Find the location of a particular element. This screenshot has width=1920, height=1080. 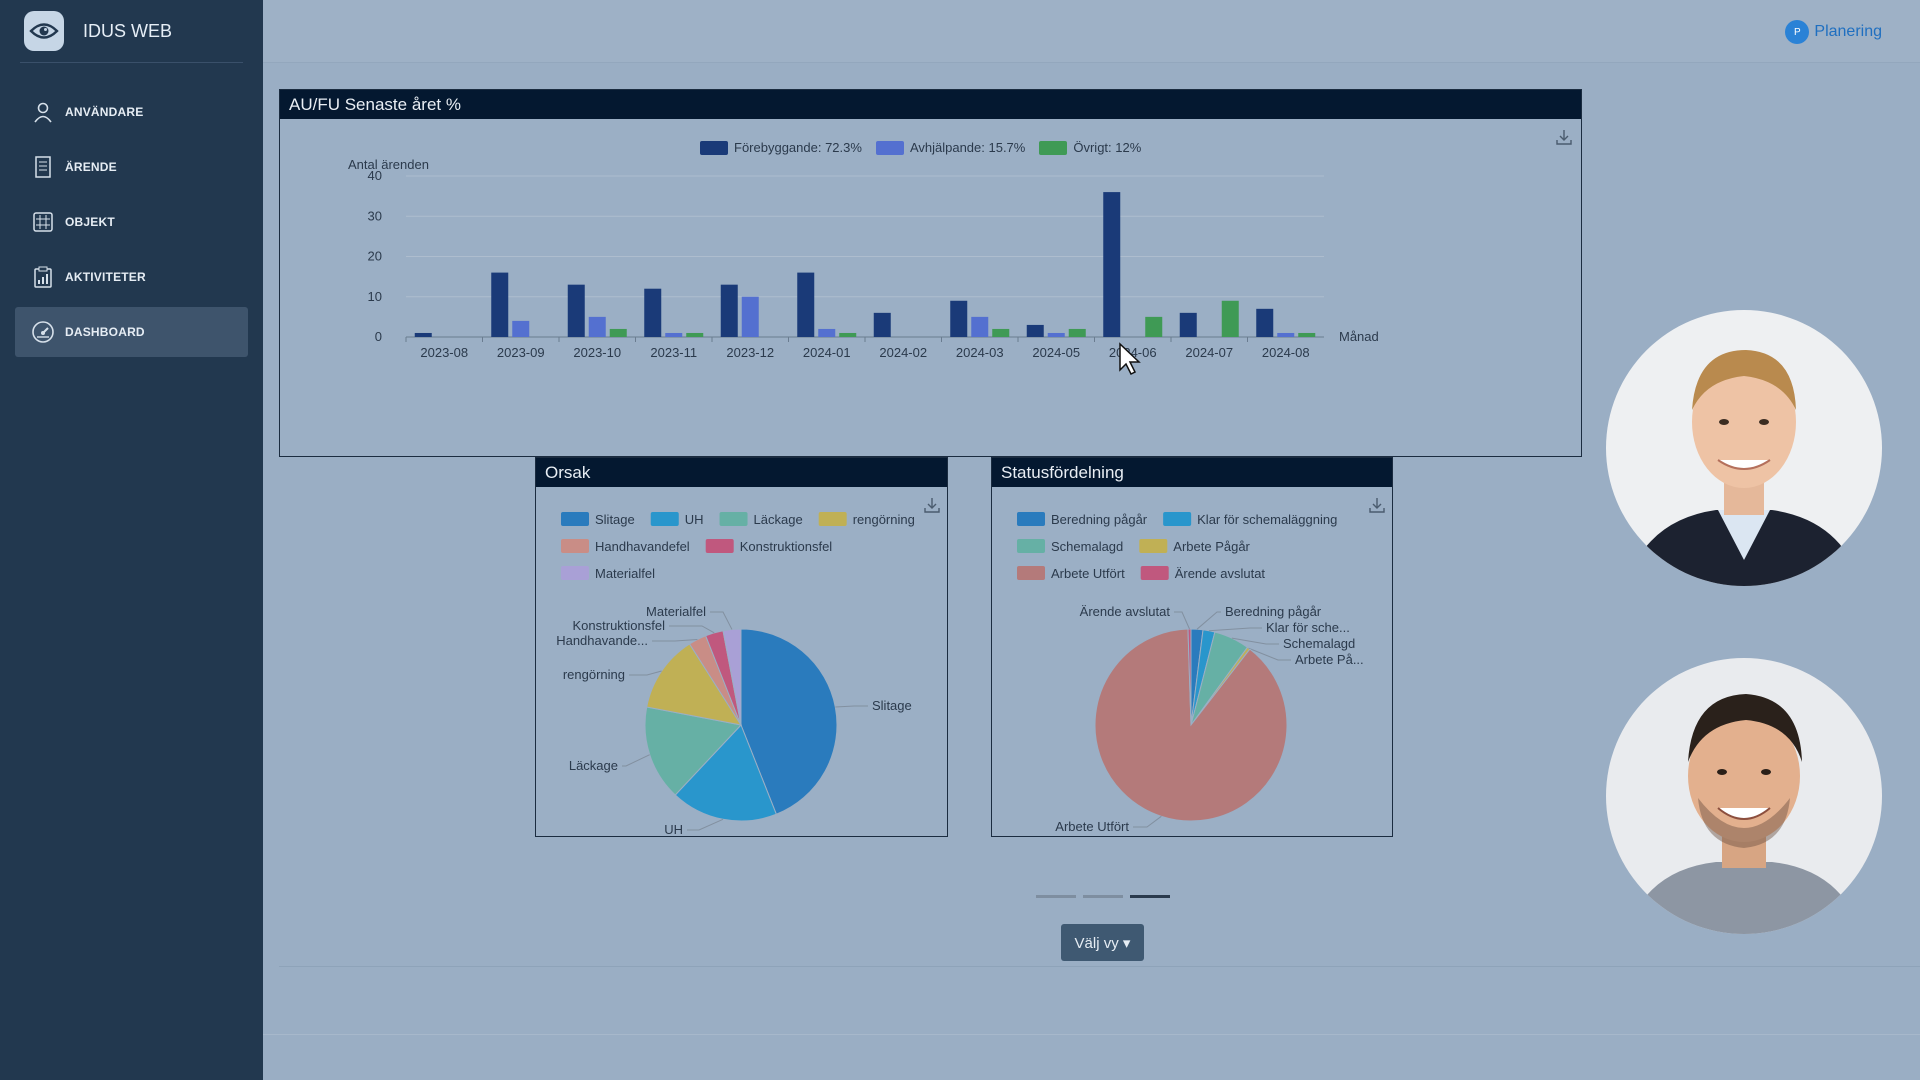

pie-slice-label: Slitage is located at coordinates (892, 705).